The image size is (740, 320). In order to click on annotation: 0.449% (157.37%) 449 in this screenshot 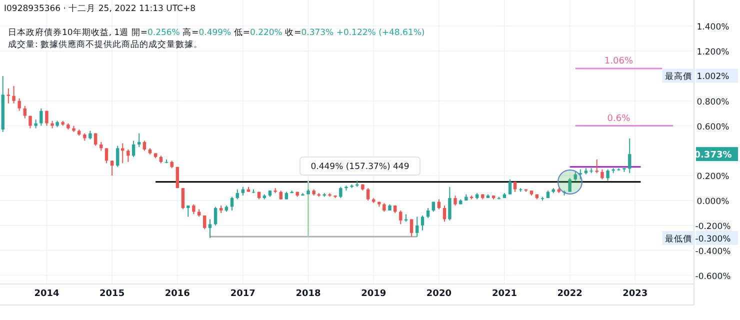, I will do `click(360, 167)`.